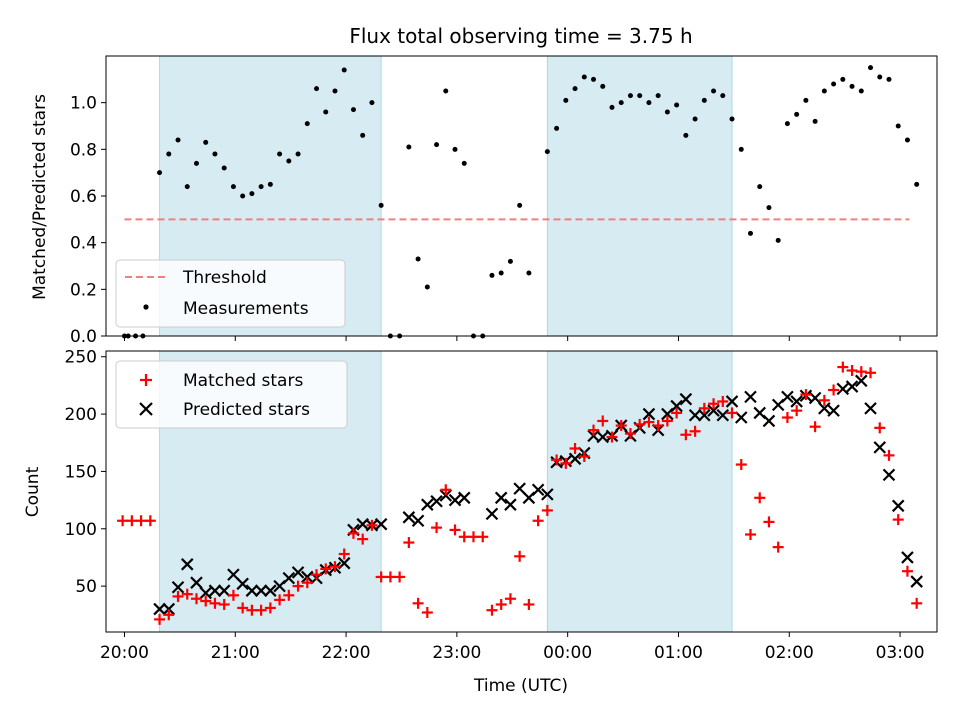 The height and width of the screenshot is (720, 960). What do you see at coordinates (146, 307) in the screenshot?
I see `legend-measurements-swatch` at bounding box center [146, 307].